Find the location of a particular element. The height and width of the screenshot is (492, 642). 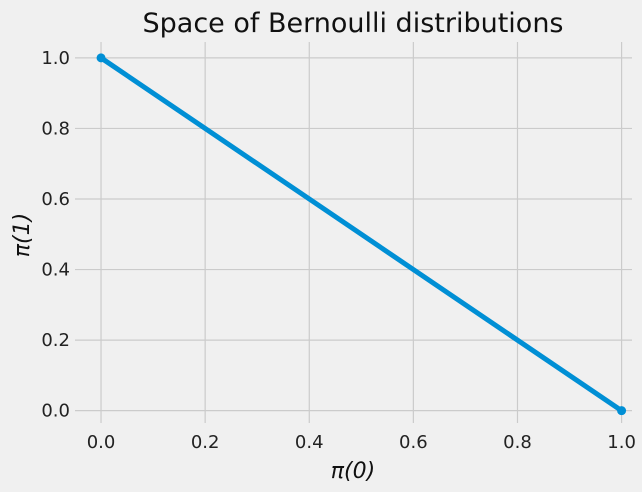

x-tick-label: 0.8 is located at coordinates (517, 442).